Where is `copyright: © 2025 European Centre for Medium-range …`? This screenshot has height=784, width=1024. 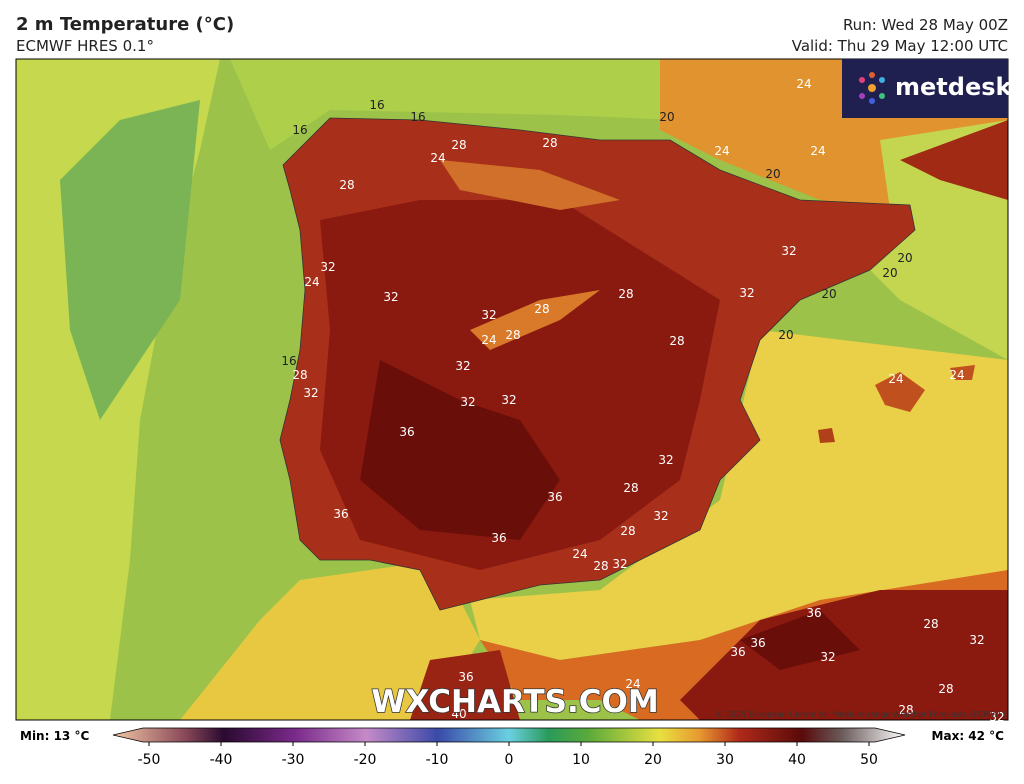 copyright: © 2025 European Centre for Medium-range … is located at coordinates (860, 714).